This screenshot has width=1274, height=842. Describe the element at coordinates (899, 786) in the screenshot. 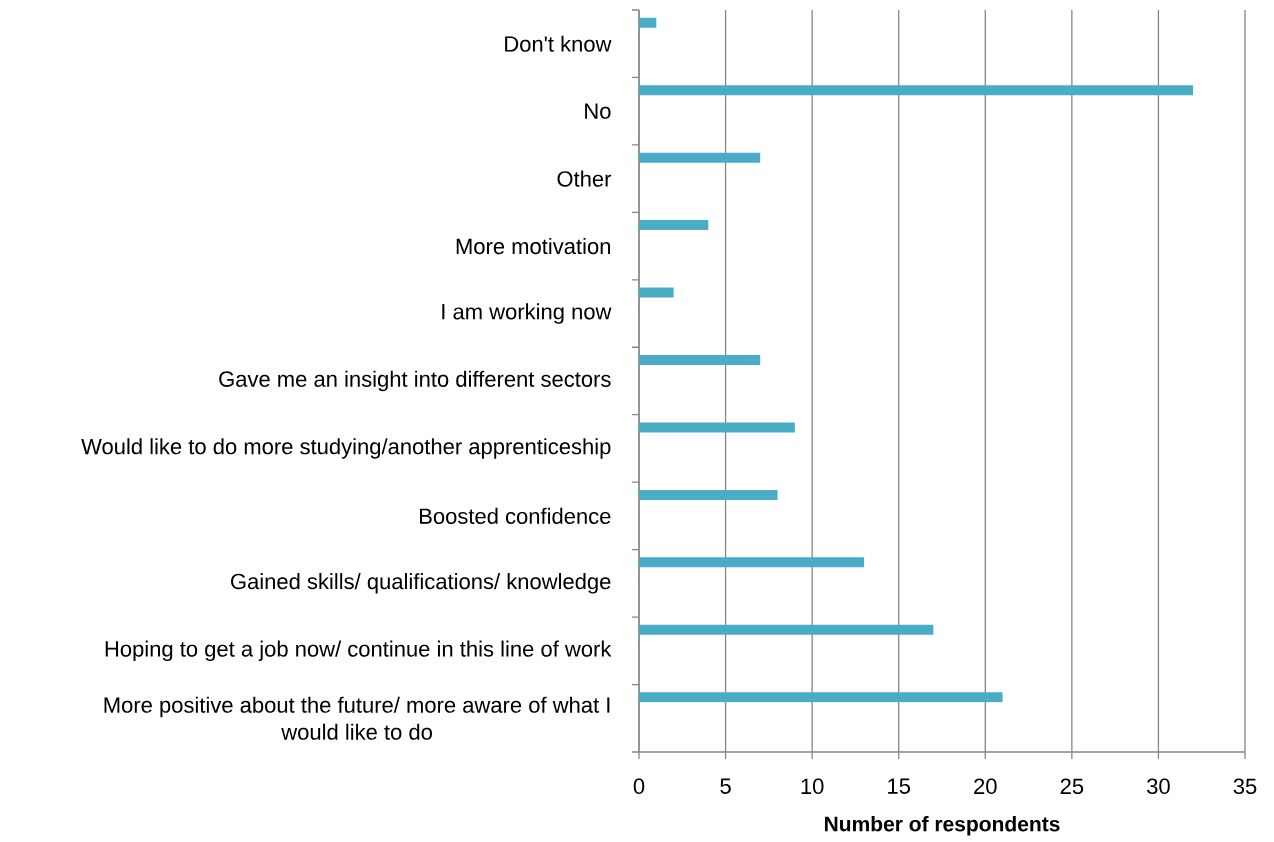

I see `x-tick-label: 15` at that location.